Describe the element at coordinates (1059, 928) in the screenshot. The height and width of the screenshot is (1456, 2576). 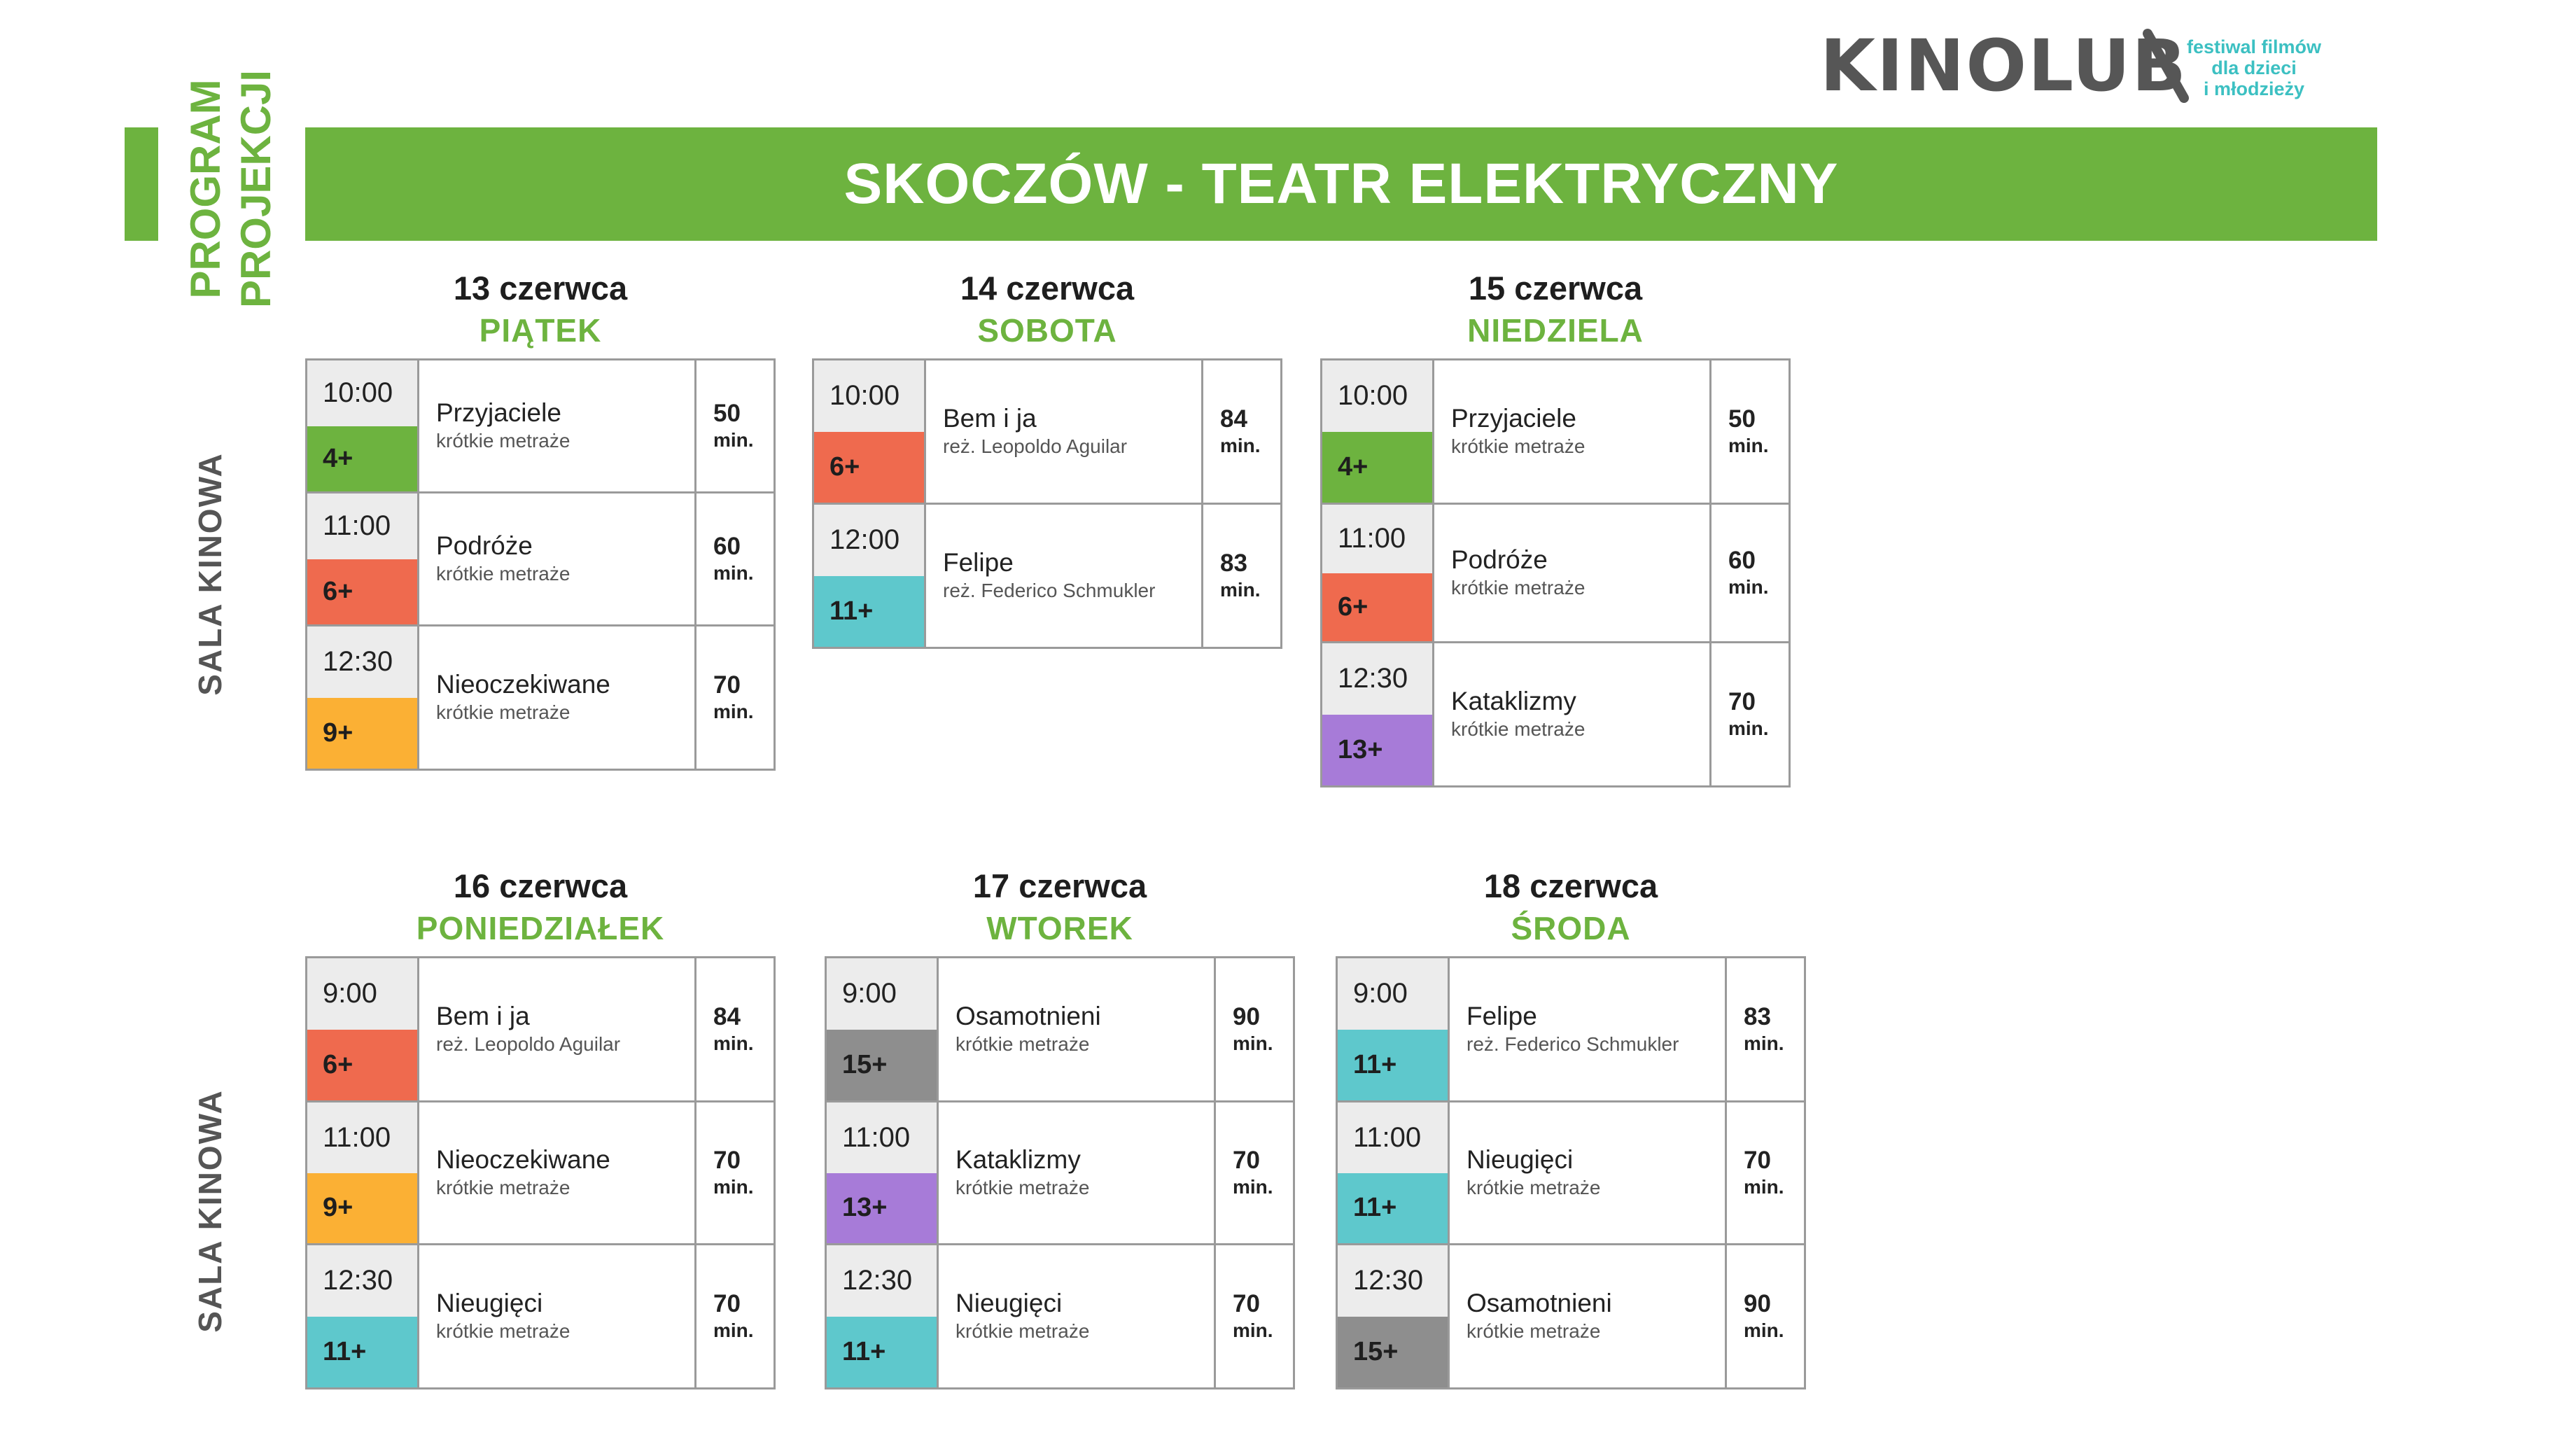
I see `day-weekday: WTOREK` at that location.